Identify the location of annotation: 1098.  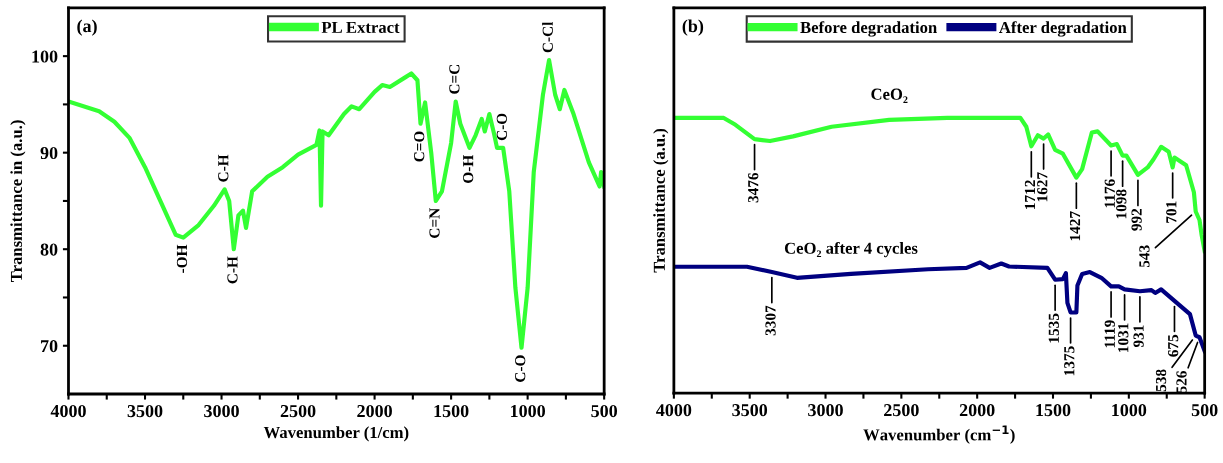
(1121, 204).